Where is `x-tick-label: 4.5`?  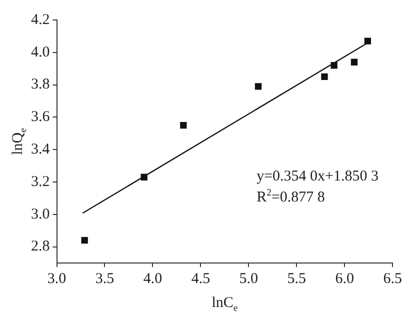 x-tick-label: 4.5 is located at coordinates (200, 278).